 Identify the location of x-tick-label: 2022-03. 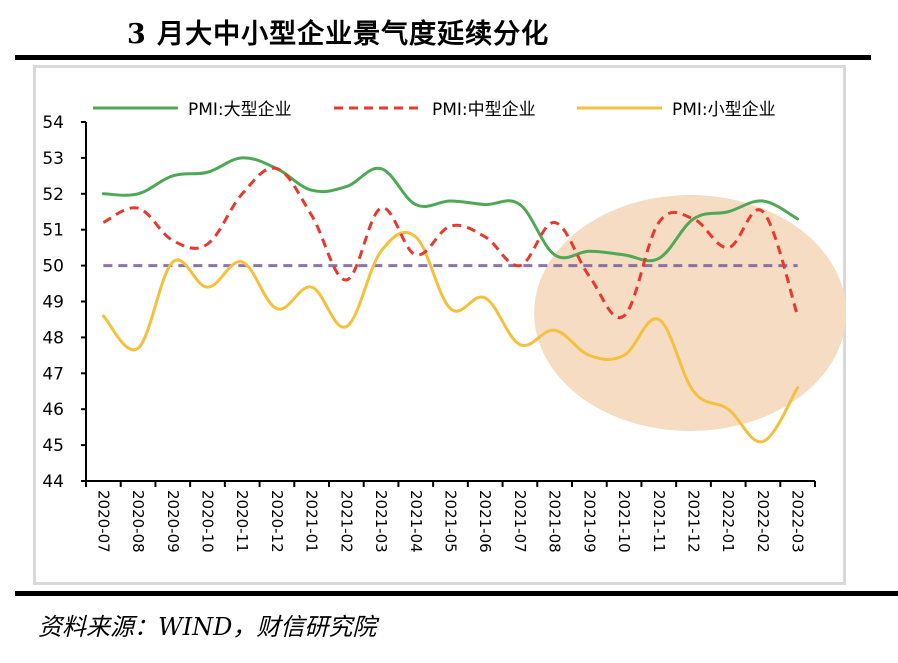
(798, 521).